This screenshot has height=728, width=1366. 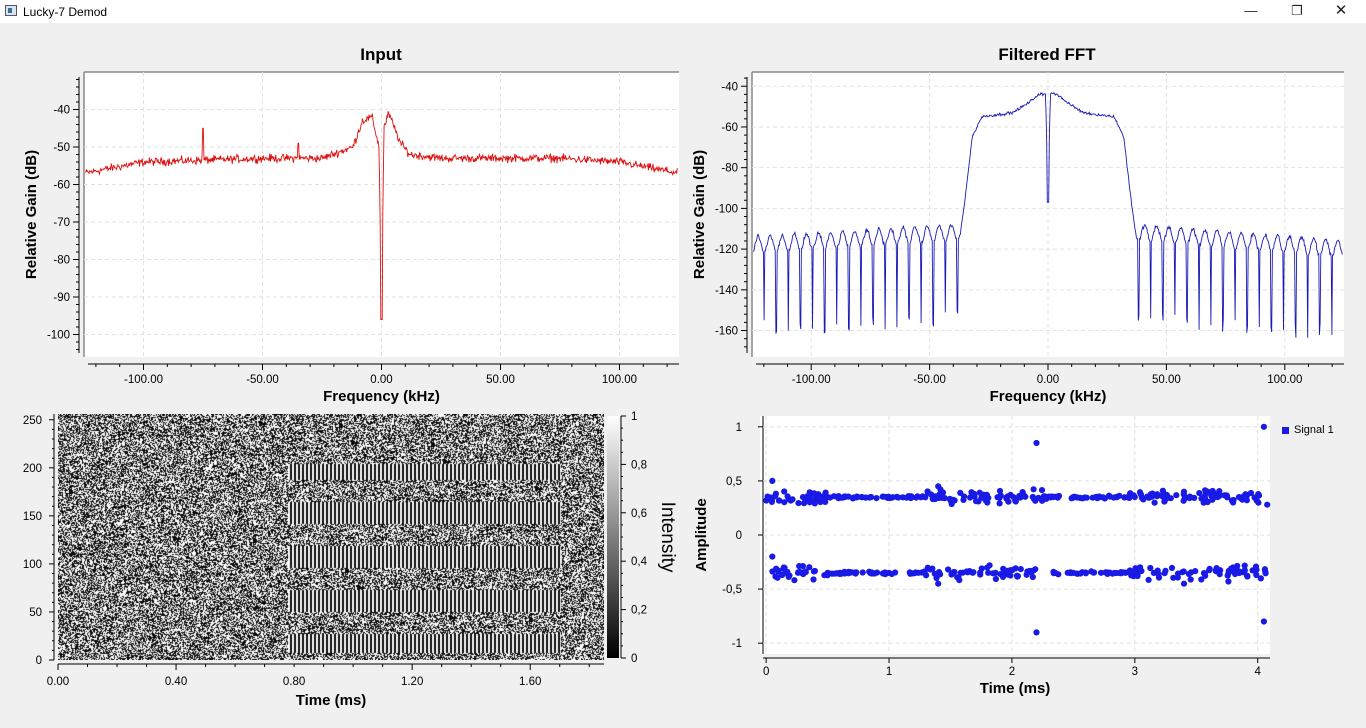 What do you see at coordinates (1297, 11) in the screenshot?
I see `restore-button: ❐` at bounding box center [1297, 11].